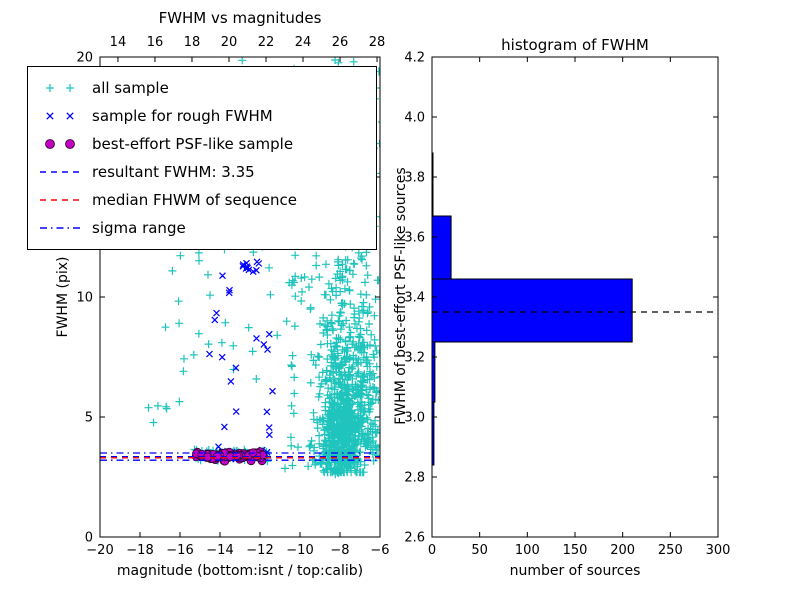  What do you see at coordinates (63, 297) in the screenshot?
I see `scatter-ylabel: FWHM (pix)` at bounding box center [63, 297].